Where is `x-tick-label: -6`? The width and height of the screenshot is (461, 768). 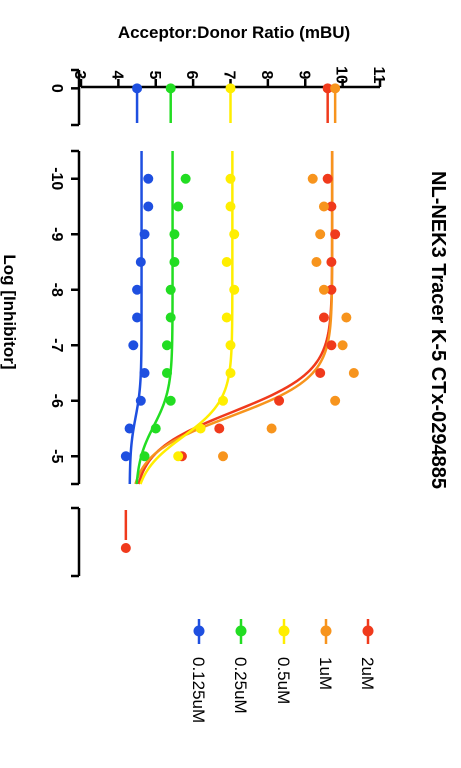 x-tick-label: -6 is located at coordinates (56, 401).